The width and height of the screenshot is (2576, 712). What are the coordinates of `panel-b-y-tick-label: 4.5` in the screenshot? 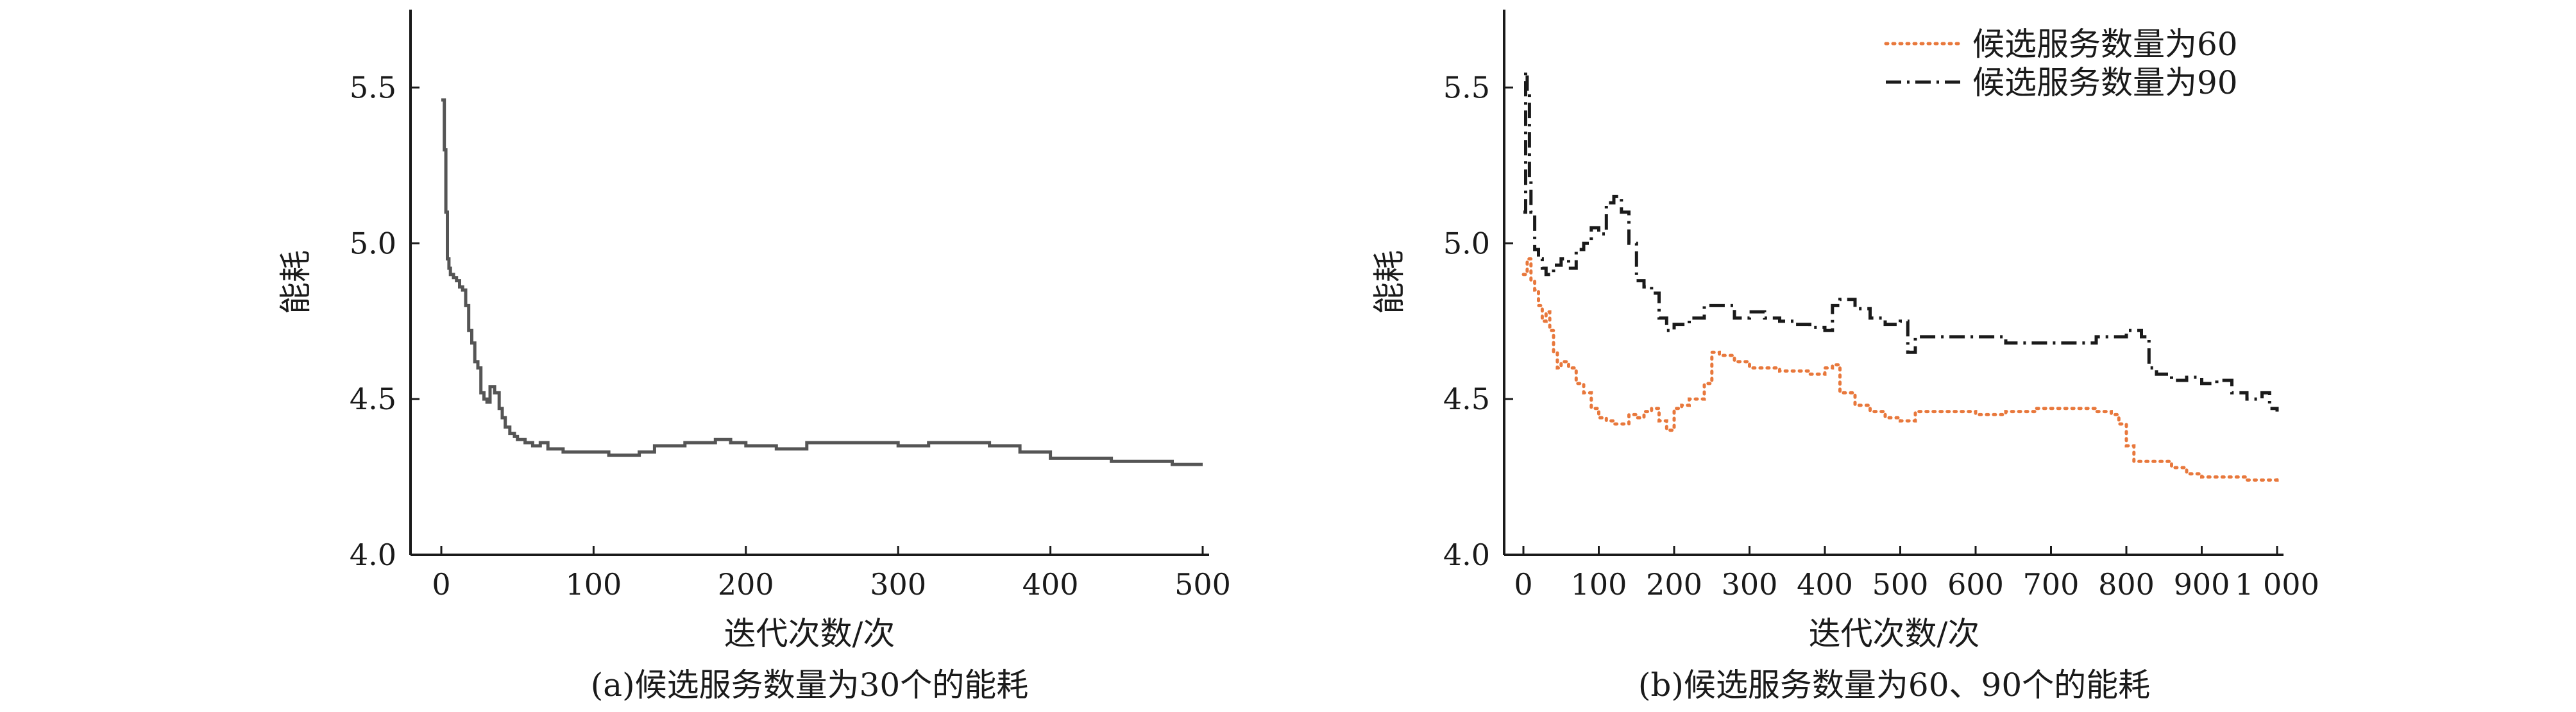 It's located at (1466, 399).